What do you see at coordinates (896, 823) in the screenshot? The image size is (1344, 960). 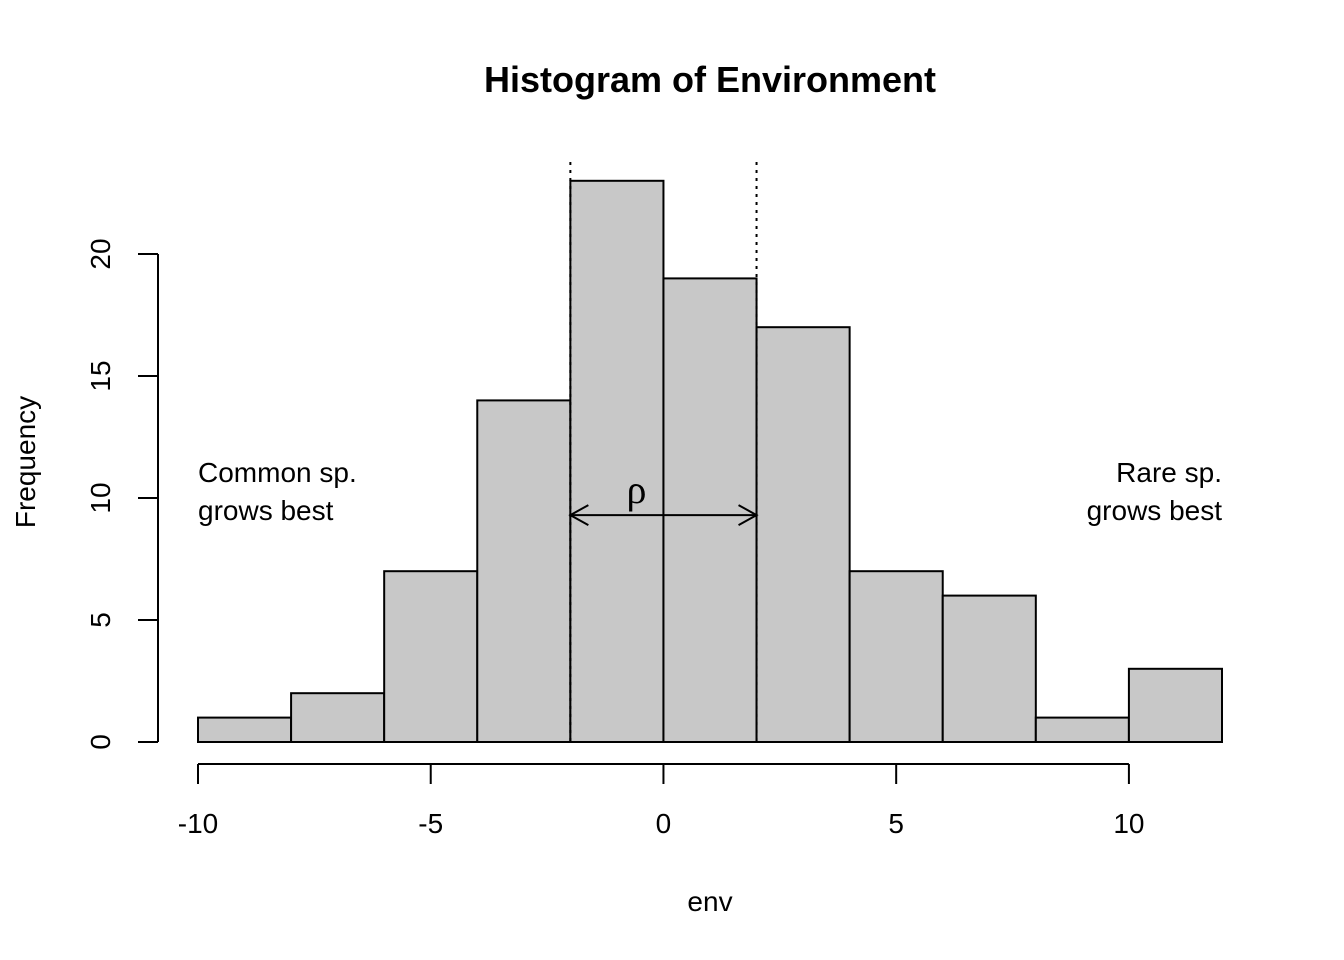 I see `x-tick-label-3: 5` at bounding box center [896, 823].